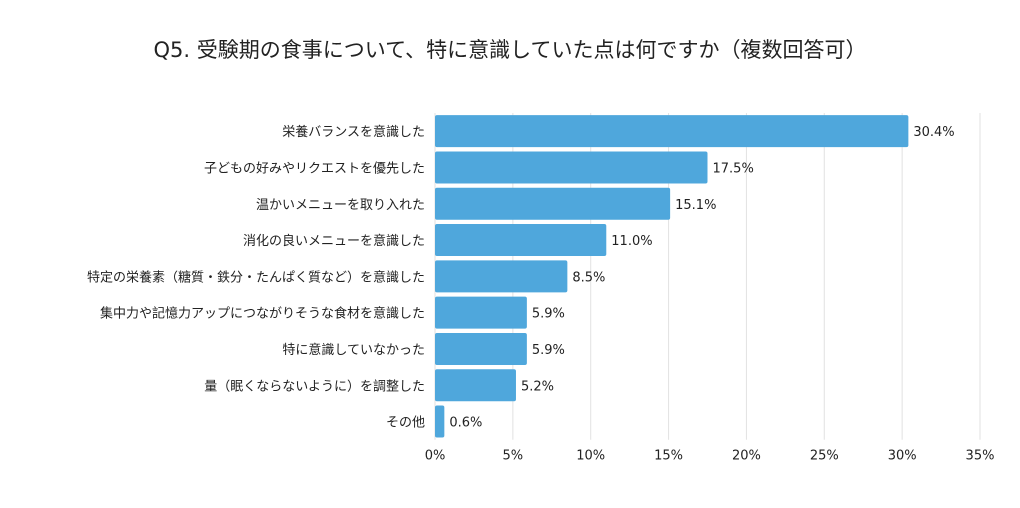 This screenshot has width=1020, height=508. I want to click on data-label: 17.5%, so click(733, 168).